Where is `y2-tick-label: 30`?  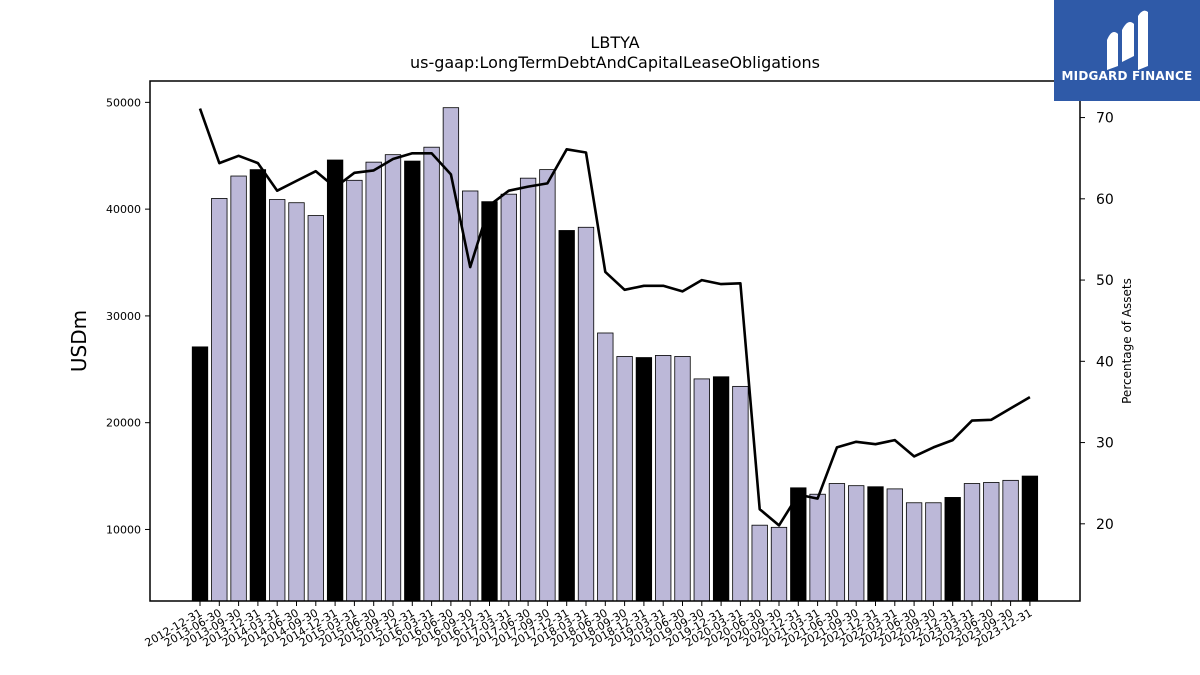 y2-tick-label: 30 is located at coordinates (1105, 444).